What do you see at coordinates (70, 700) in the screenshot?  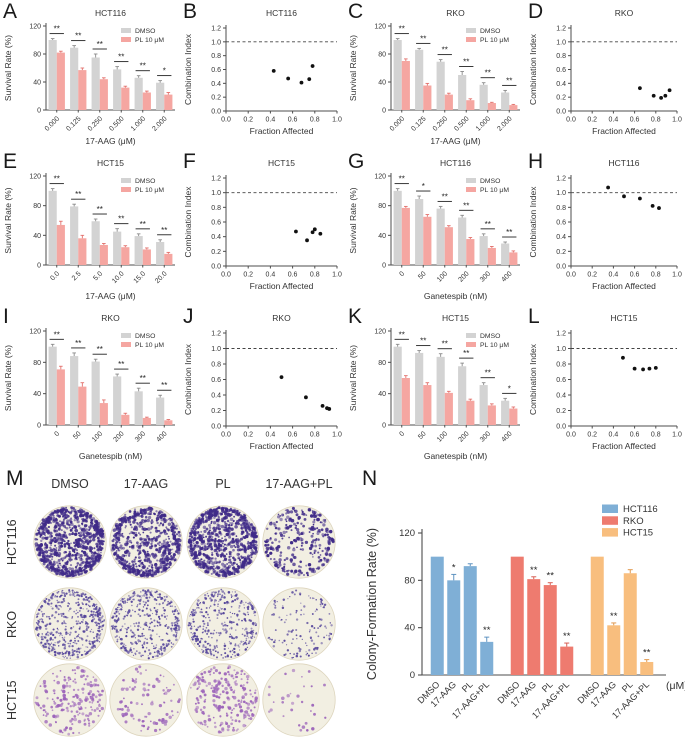 I see `colony-dish-hct15-dmso` at bounding box center [70, 700].